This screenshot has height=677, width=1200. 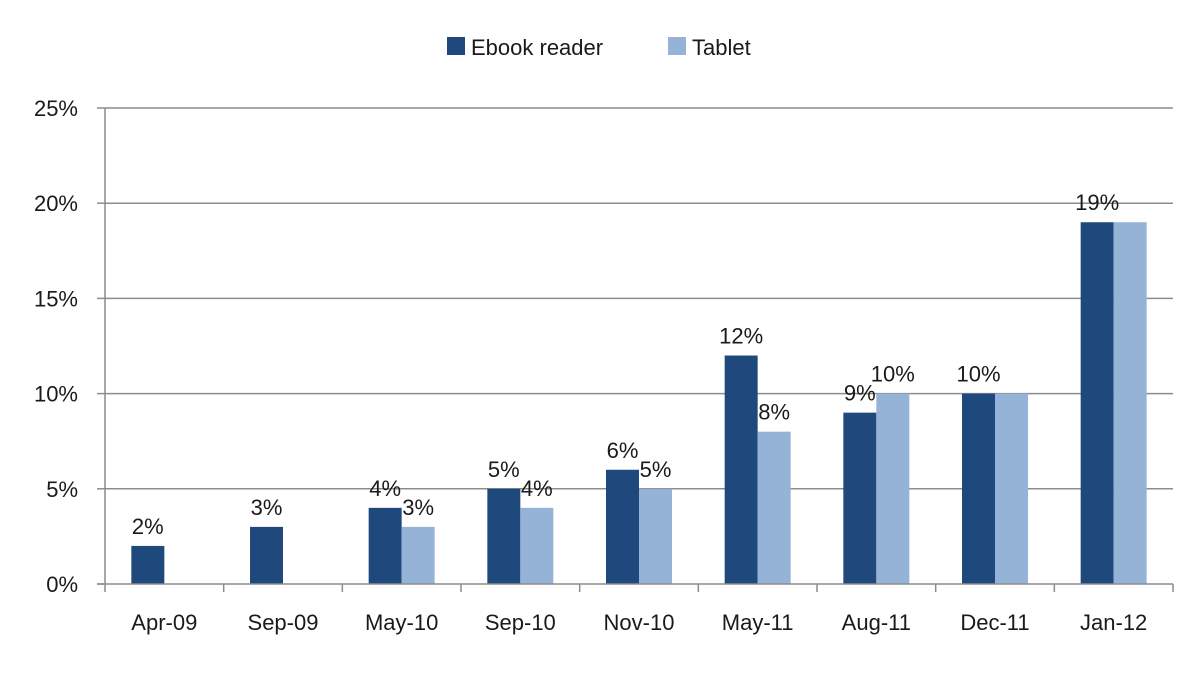 What do you see at coordinates (876, 622) in the screenshot?
I see `x-tick-label: Aug-11` at bounding box center [876, 622].